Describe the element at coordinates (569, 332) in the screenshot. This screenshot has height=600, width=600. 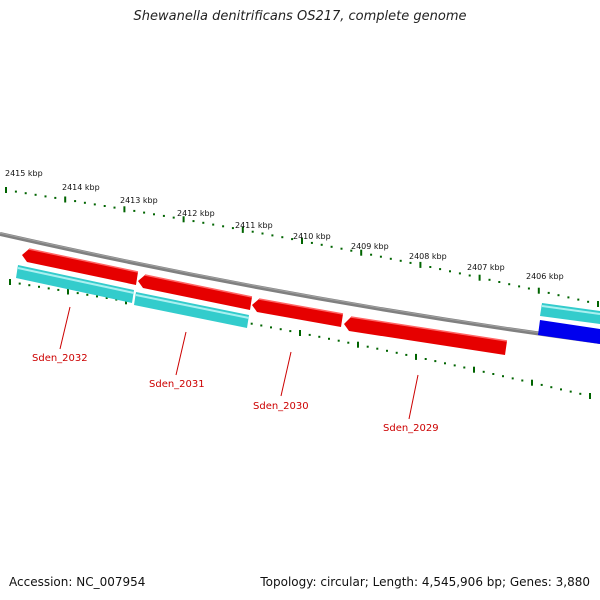
I see `blue-feature` at that location.